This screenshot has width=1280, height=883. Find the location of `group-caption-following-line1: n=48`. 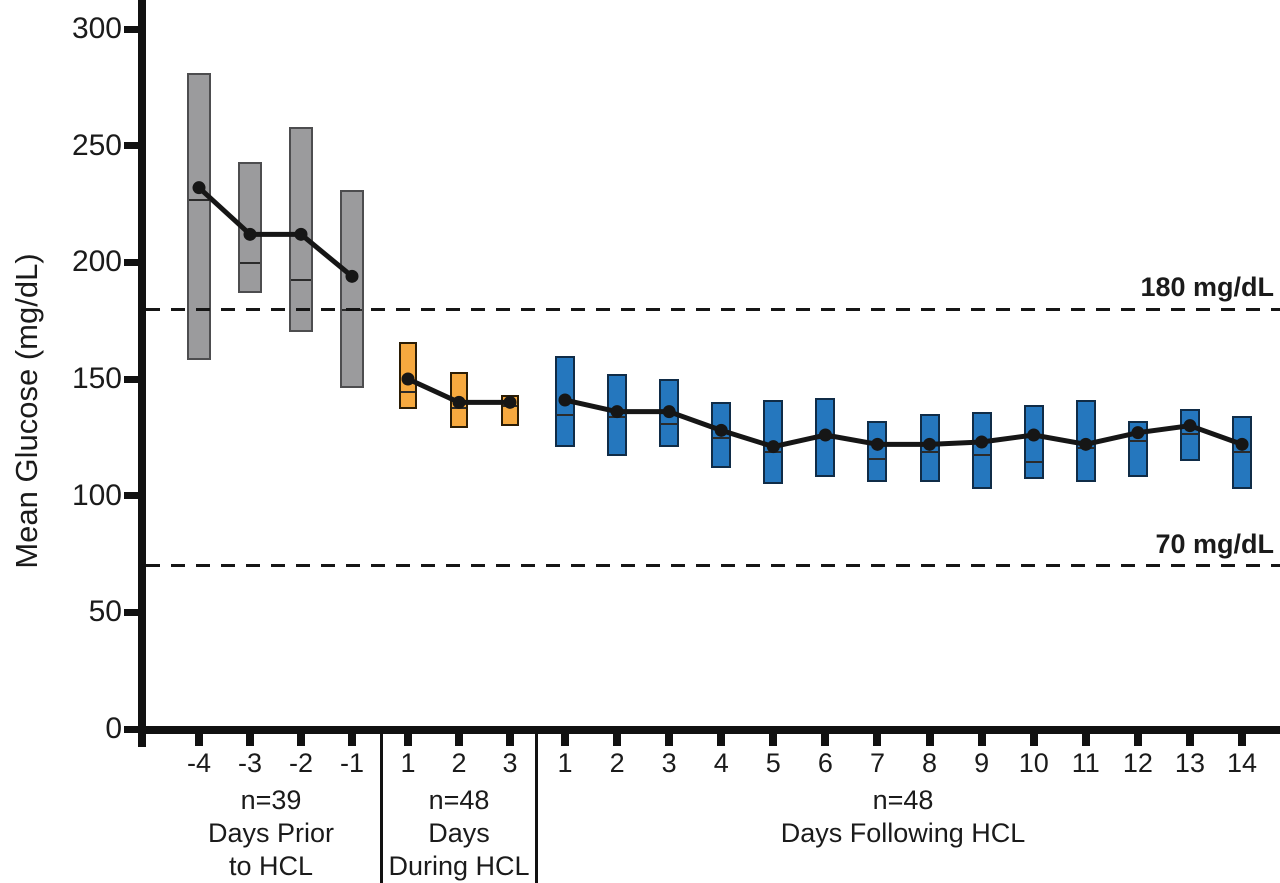

group-caption-following-line1: n=48 is located at coordinates (903, 800).